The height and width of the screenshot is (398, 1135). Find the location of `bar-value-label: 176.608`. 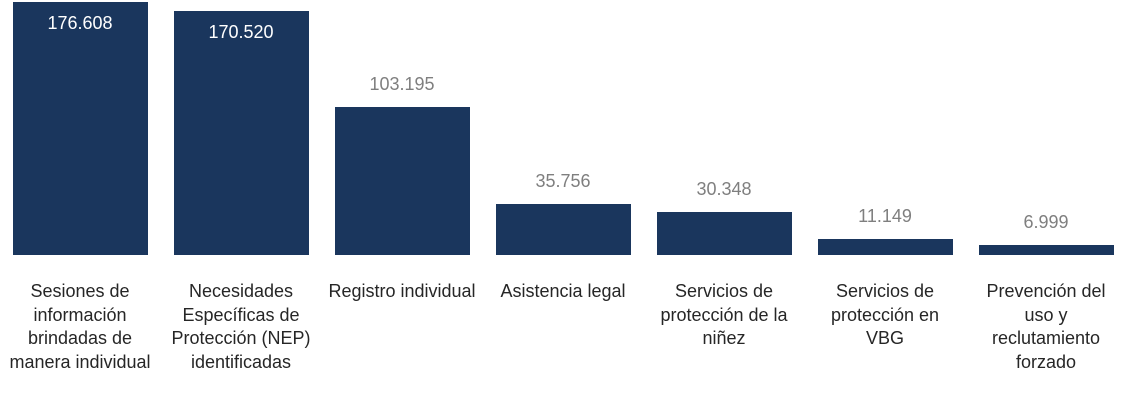

bar-value-label: 176.608 is located at coordinates (80, 23).